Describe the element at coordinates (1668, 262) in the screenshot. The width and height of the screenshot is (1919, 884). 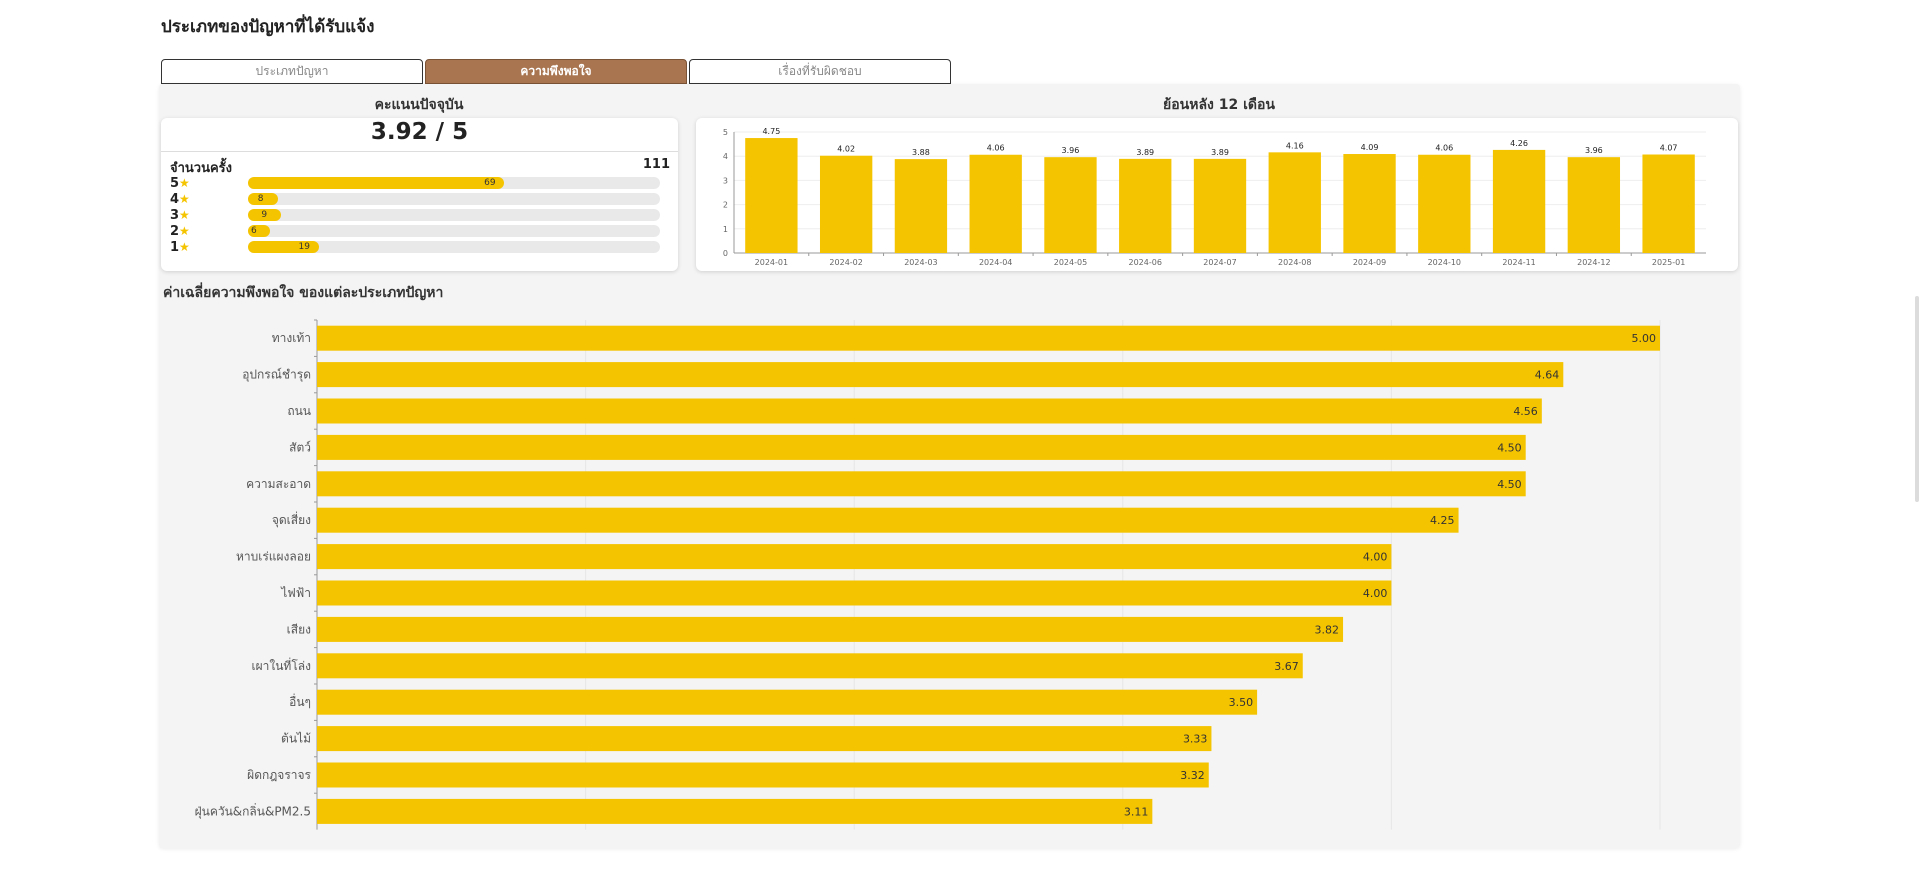
I see `month-label: 2025-01` at that location.